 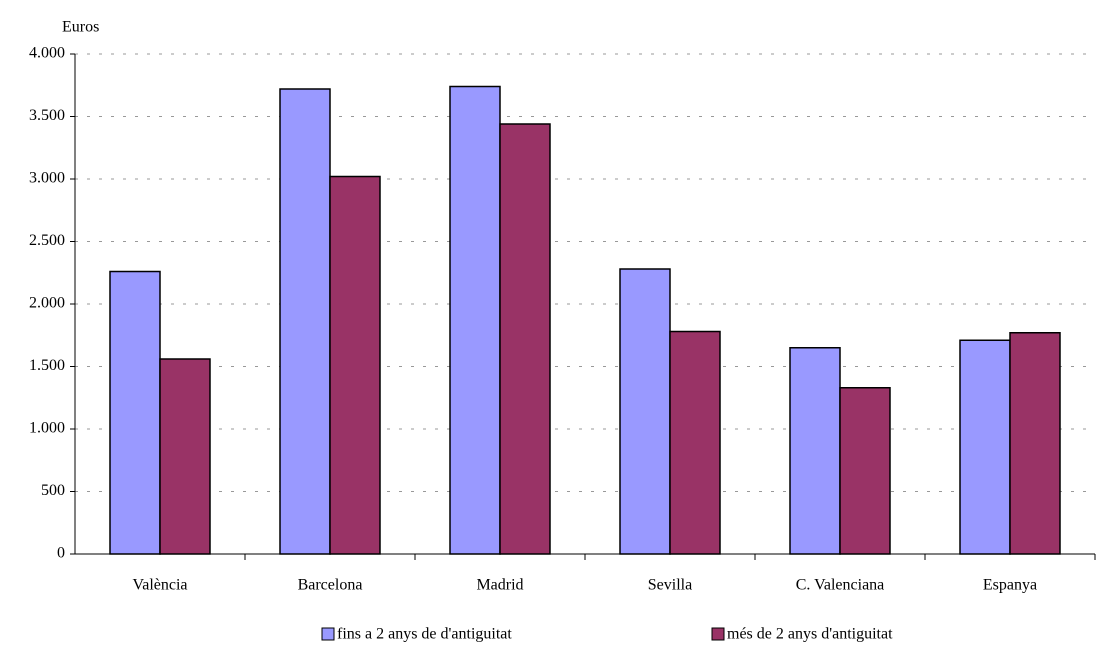 I want to click on x-tick-label: Barcelona, so click(x=330, y=585).